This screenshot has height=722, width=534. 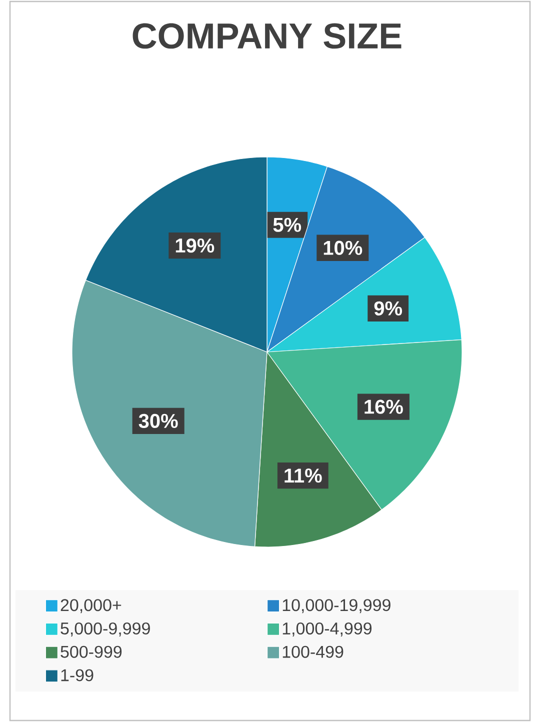 What do you see at coordinates (336, 606) in the screenshot?
I see `legend-label: 10,000-19,999` at bounding box center [336, 606].